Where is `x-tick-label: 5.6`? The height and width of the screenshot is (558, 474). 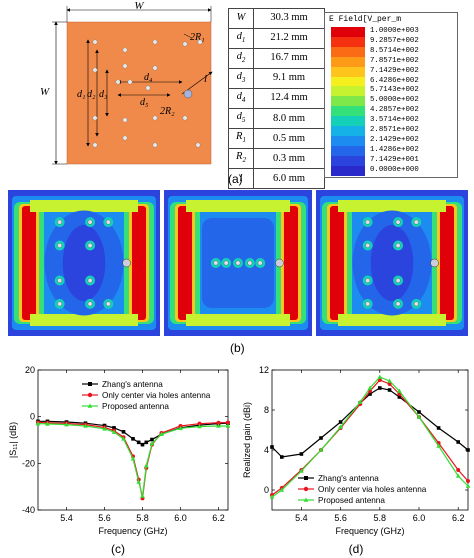
x-tick-label: 5.6 is located at coordinates (104, 518).